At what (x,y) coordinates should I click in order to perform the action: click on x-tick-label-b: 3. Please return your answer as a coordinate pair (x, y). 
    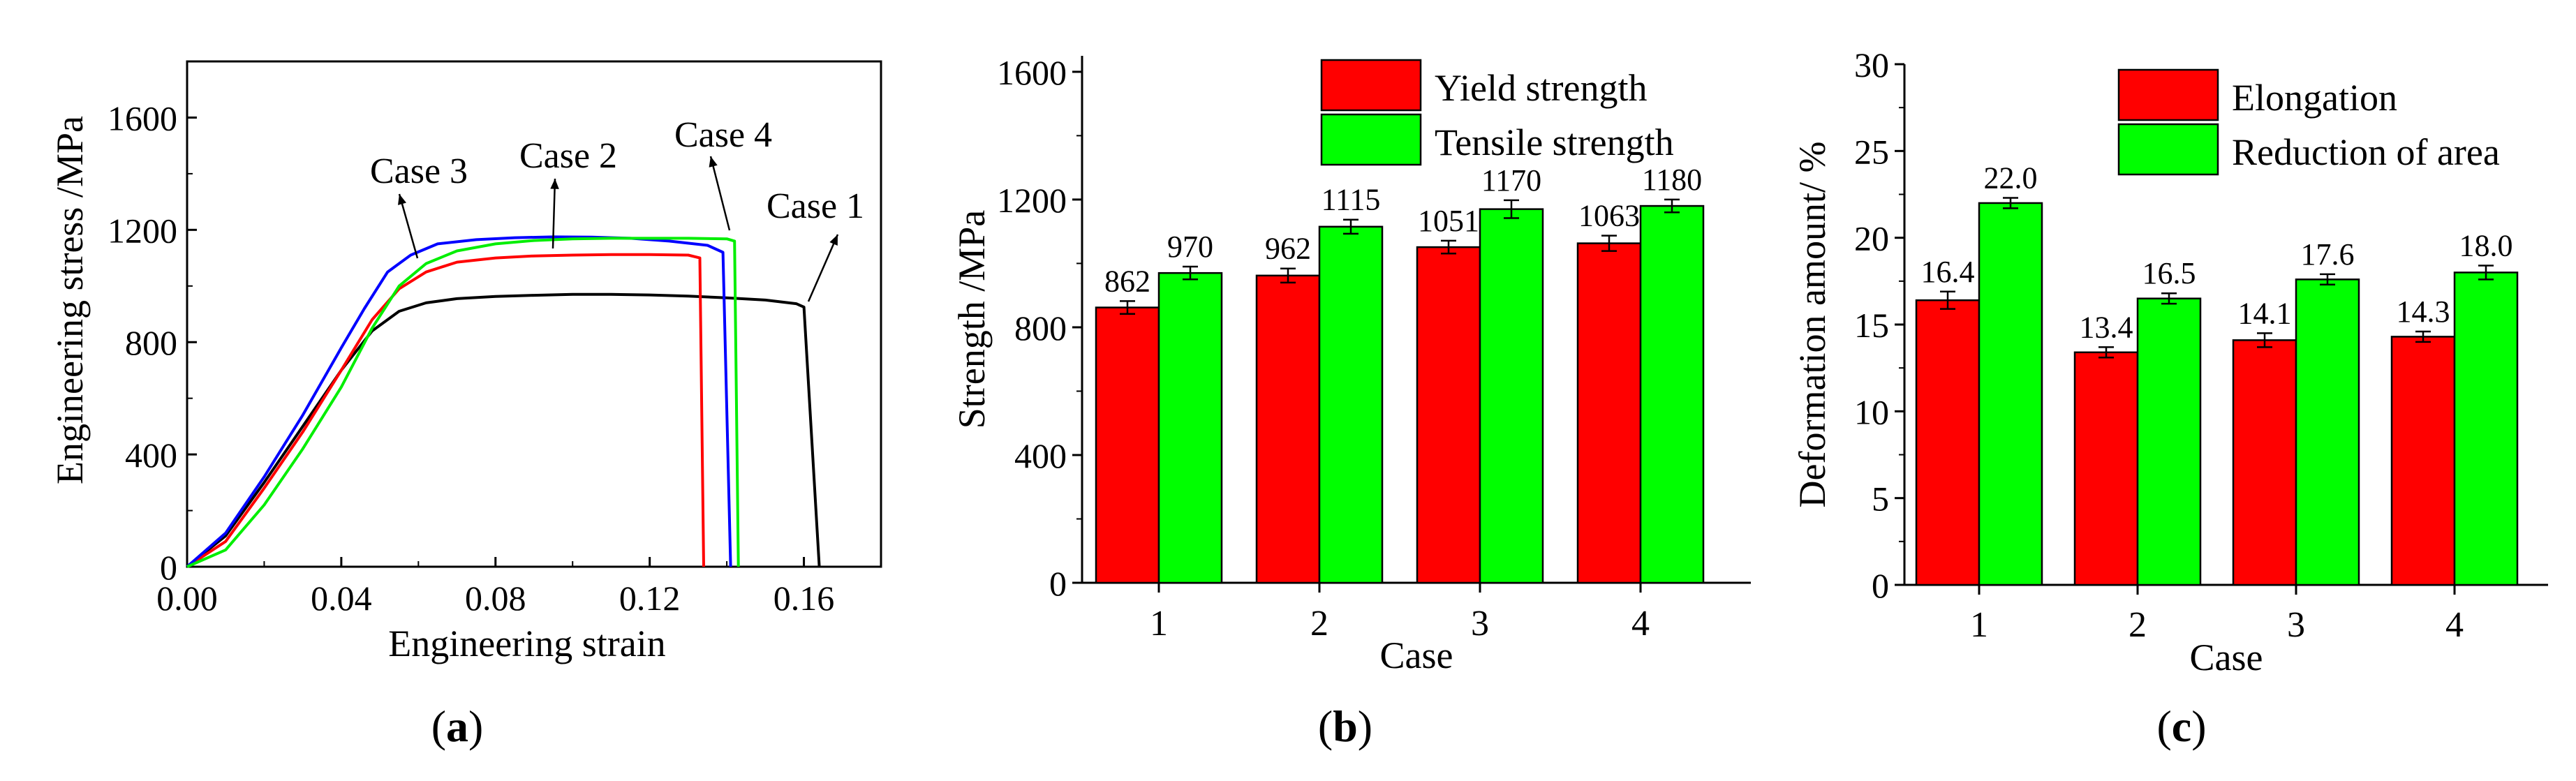
    Looking at the image, I should click on (1480, 624).